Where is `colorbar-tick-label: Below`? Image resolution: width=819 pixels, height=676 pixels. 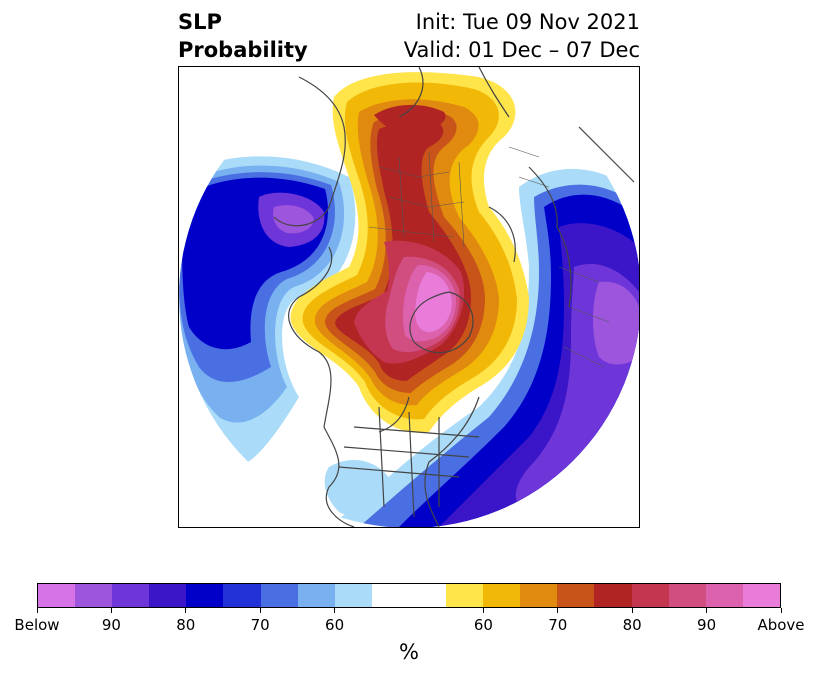 colorbar-tick-label: Below is located at coordinates (37, 625).